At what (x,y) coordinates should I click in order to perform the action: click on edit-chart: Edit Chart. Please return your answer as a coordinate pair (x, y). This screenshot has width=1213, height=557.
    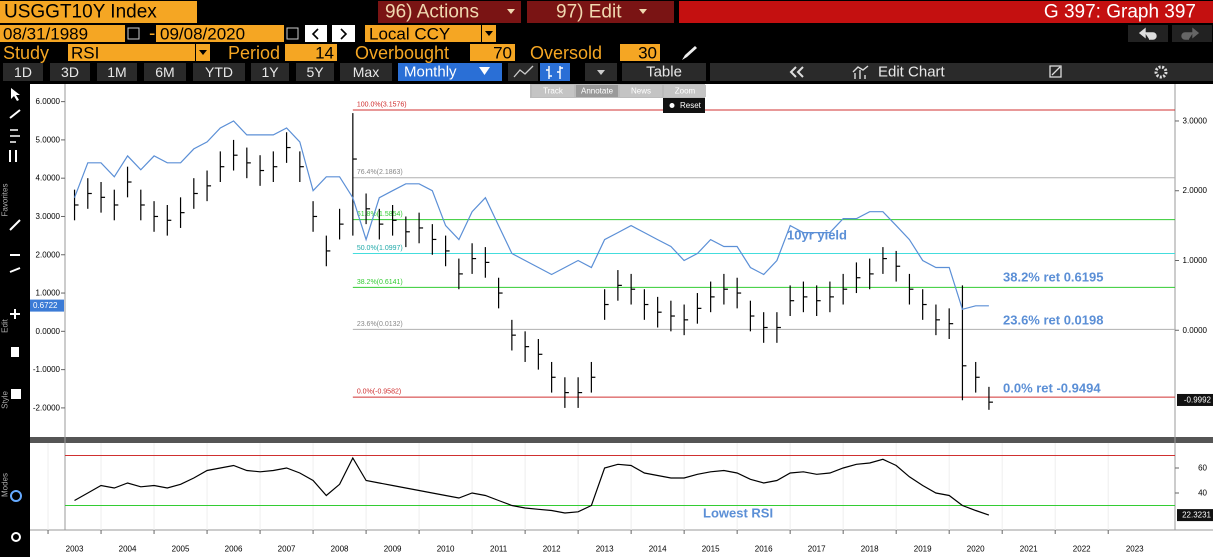
    Looking at the image, I should click on (912, 72).